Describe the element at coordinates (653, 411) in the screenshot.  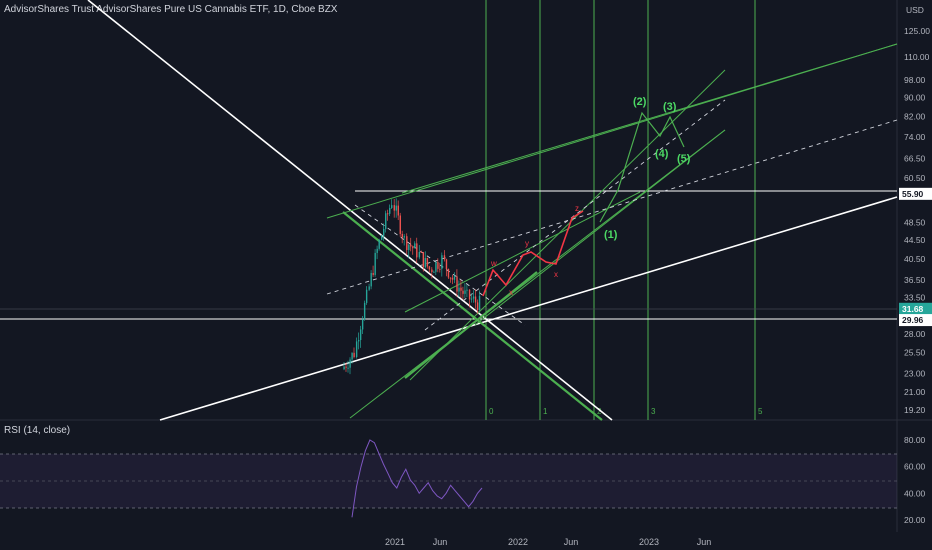
I see `cycle-number-label: 3` at that location.